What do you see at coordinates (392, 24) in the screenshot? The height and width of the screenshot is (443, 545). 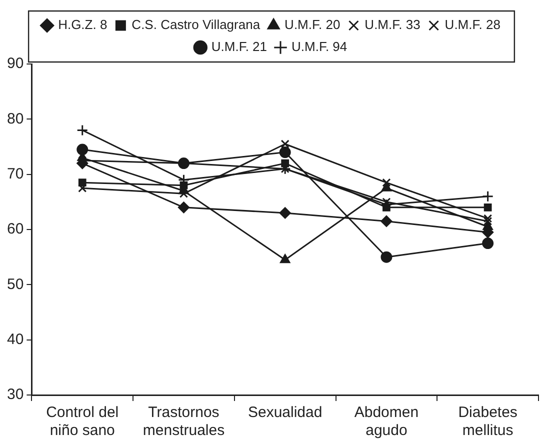 I see `legend-label: U.M.F. 33` at bounding box center [392, 24].